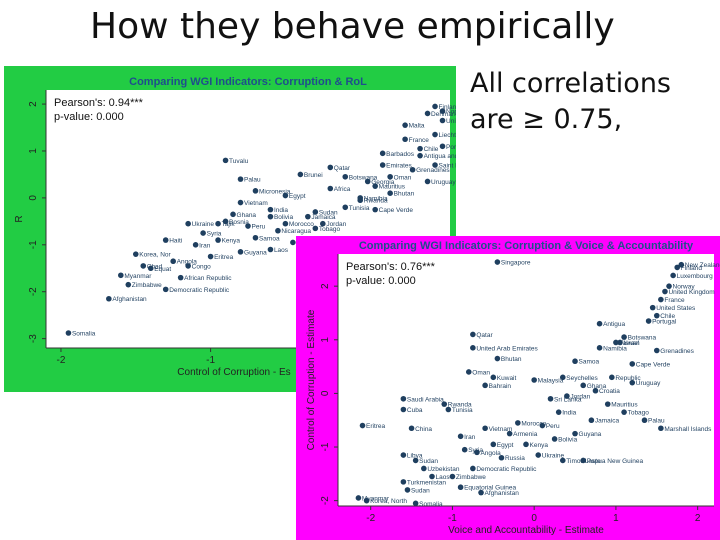 This screenshot has width=720, height=540. Describe the element at coordinates (269, 238) in the screenshot. I see `point-label: Samoa` at that location.